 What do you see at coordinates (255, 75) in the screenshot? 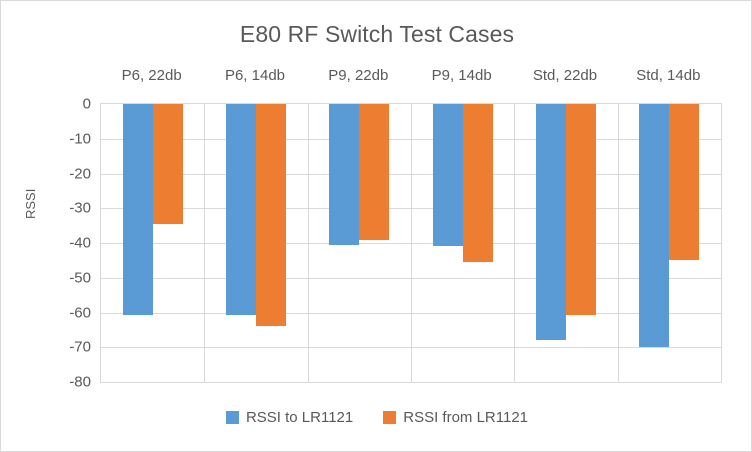
I see `category-label-1: P6, 14db` at bounding box center [255, 75].